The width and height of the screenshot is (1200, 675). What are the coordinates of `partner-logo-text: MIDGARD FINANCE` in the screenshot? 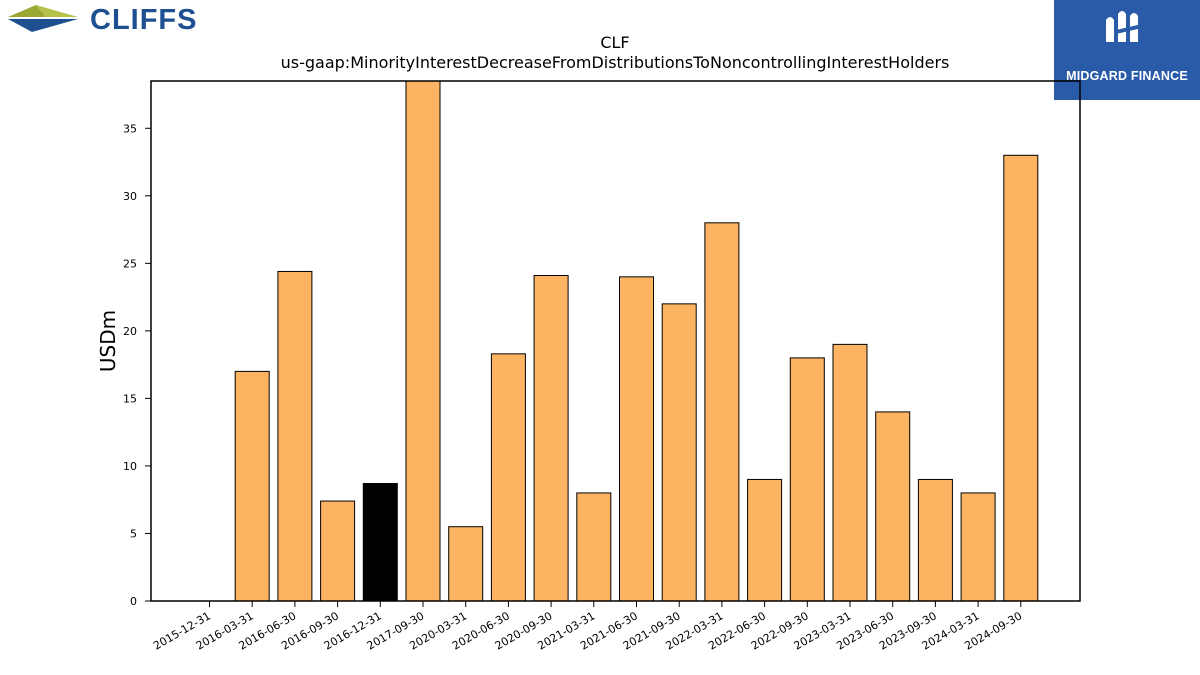 It's located at (1127, 76).